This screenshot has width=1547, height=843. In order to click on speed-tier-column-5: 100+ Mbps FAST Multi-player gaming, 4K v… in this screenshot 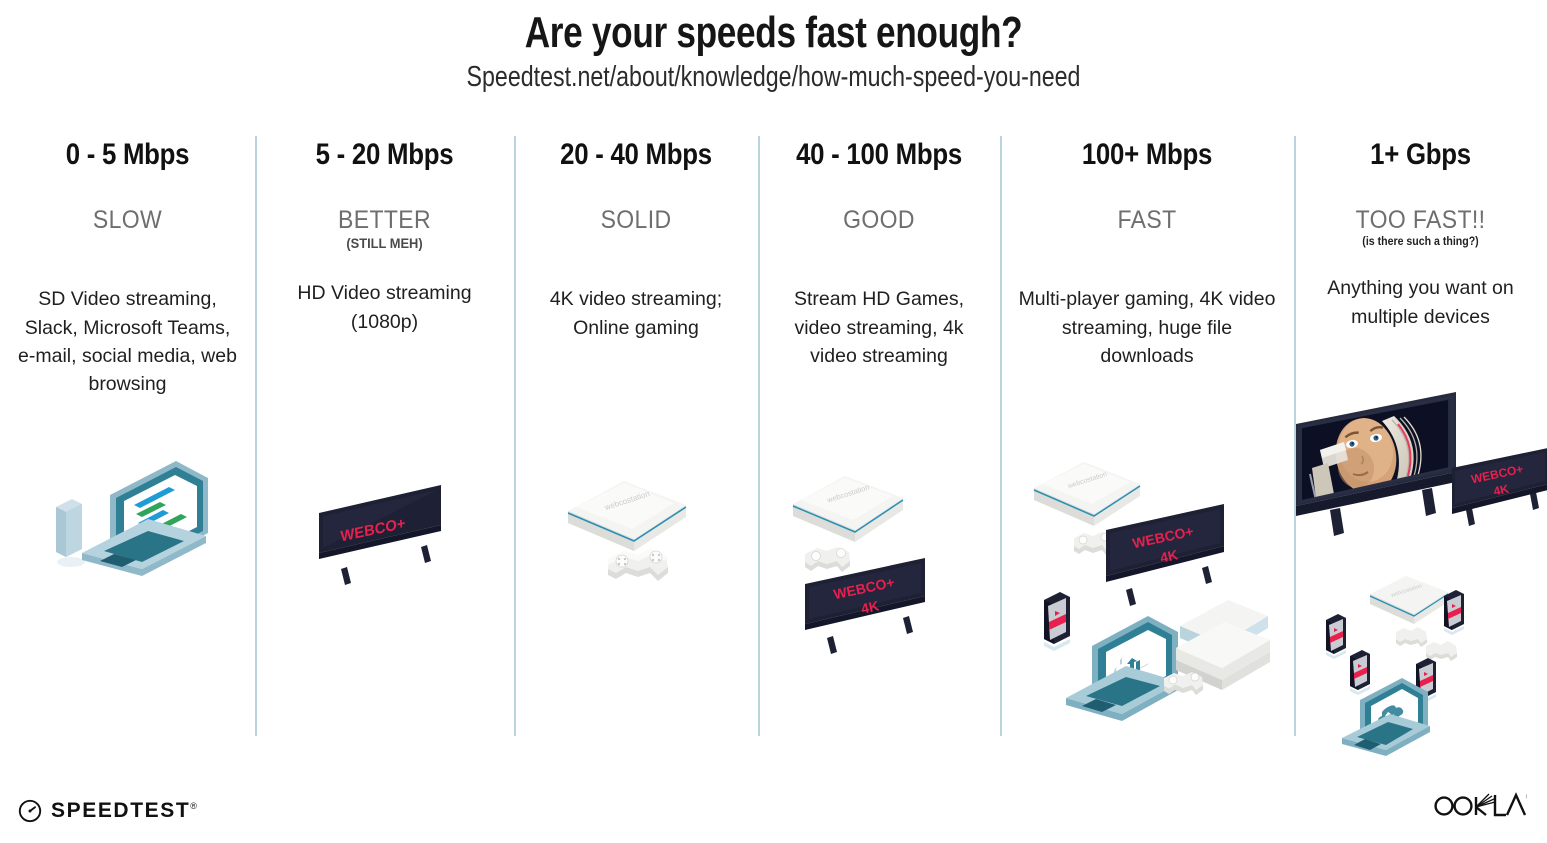, I will do `click(1147, 442)`.